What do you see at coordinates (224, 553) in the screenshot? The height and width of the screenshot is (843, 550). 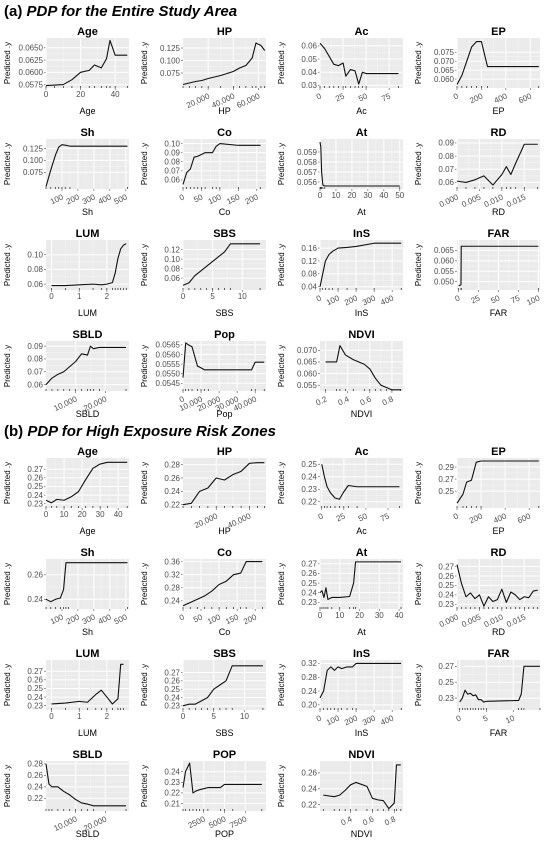 I see `panel-title: Co` at bounding box center [224, 553].